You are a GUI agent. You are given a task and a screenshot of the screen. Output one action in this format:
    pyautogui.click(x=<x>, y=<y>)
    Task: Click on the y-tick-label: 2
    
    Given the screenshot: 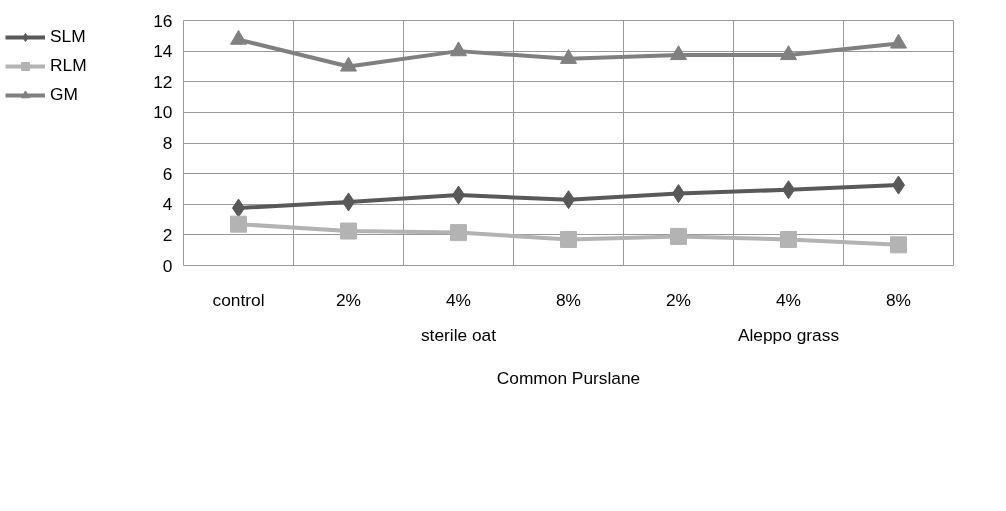 What is the action you would take?
    pyautogui.click(x=167, y=234)
    